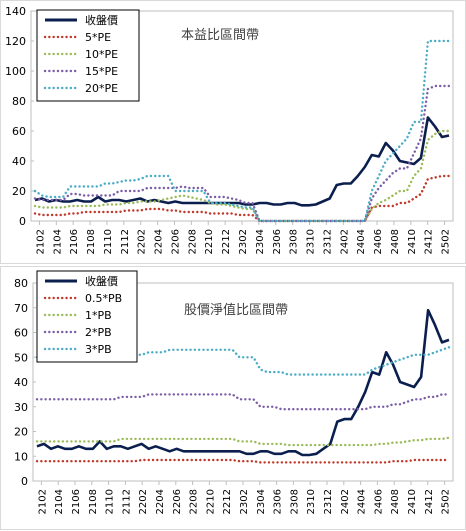 The image size is (466, 531). I want to click on y-tick-label: 120, so click(15, 41).